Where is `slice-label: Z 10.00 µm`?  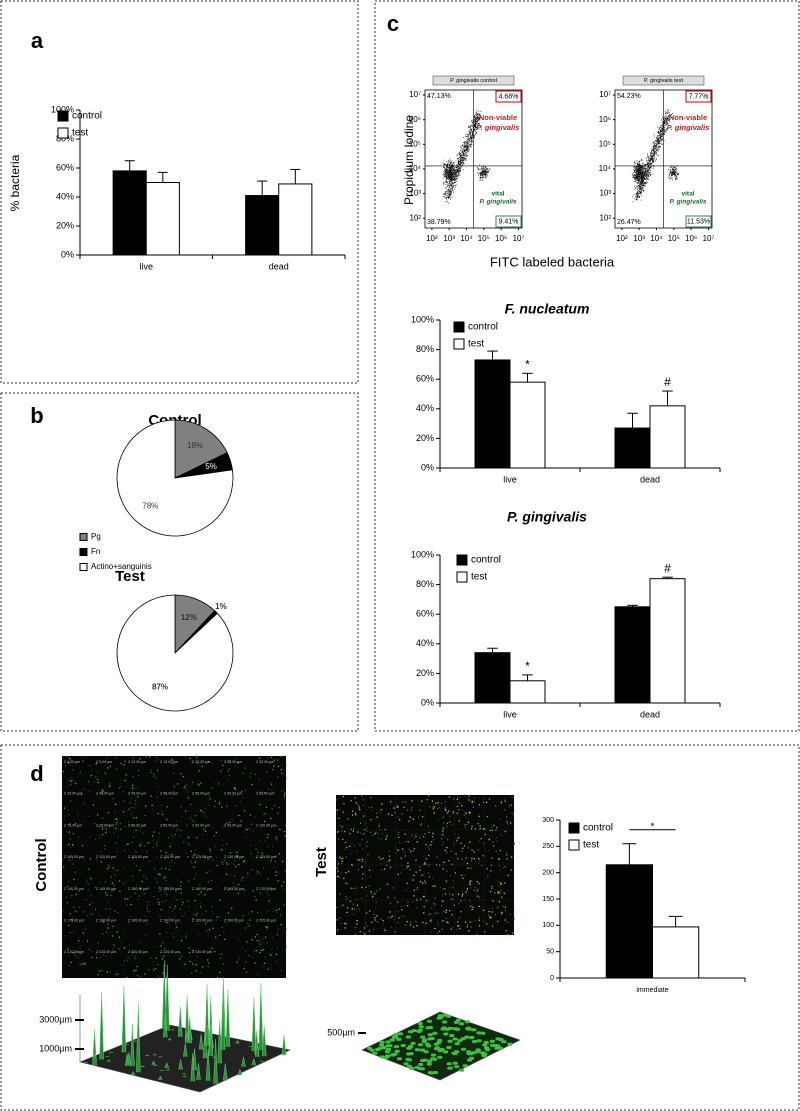 slice-label: Z 10.00 µm is located at coordinates (137, 762).